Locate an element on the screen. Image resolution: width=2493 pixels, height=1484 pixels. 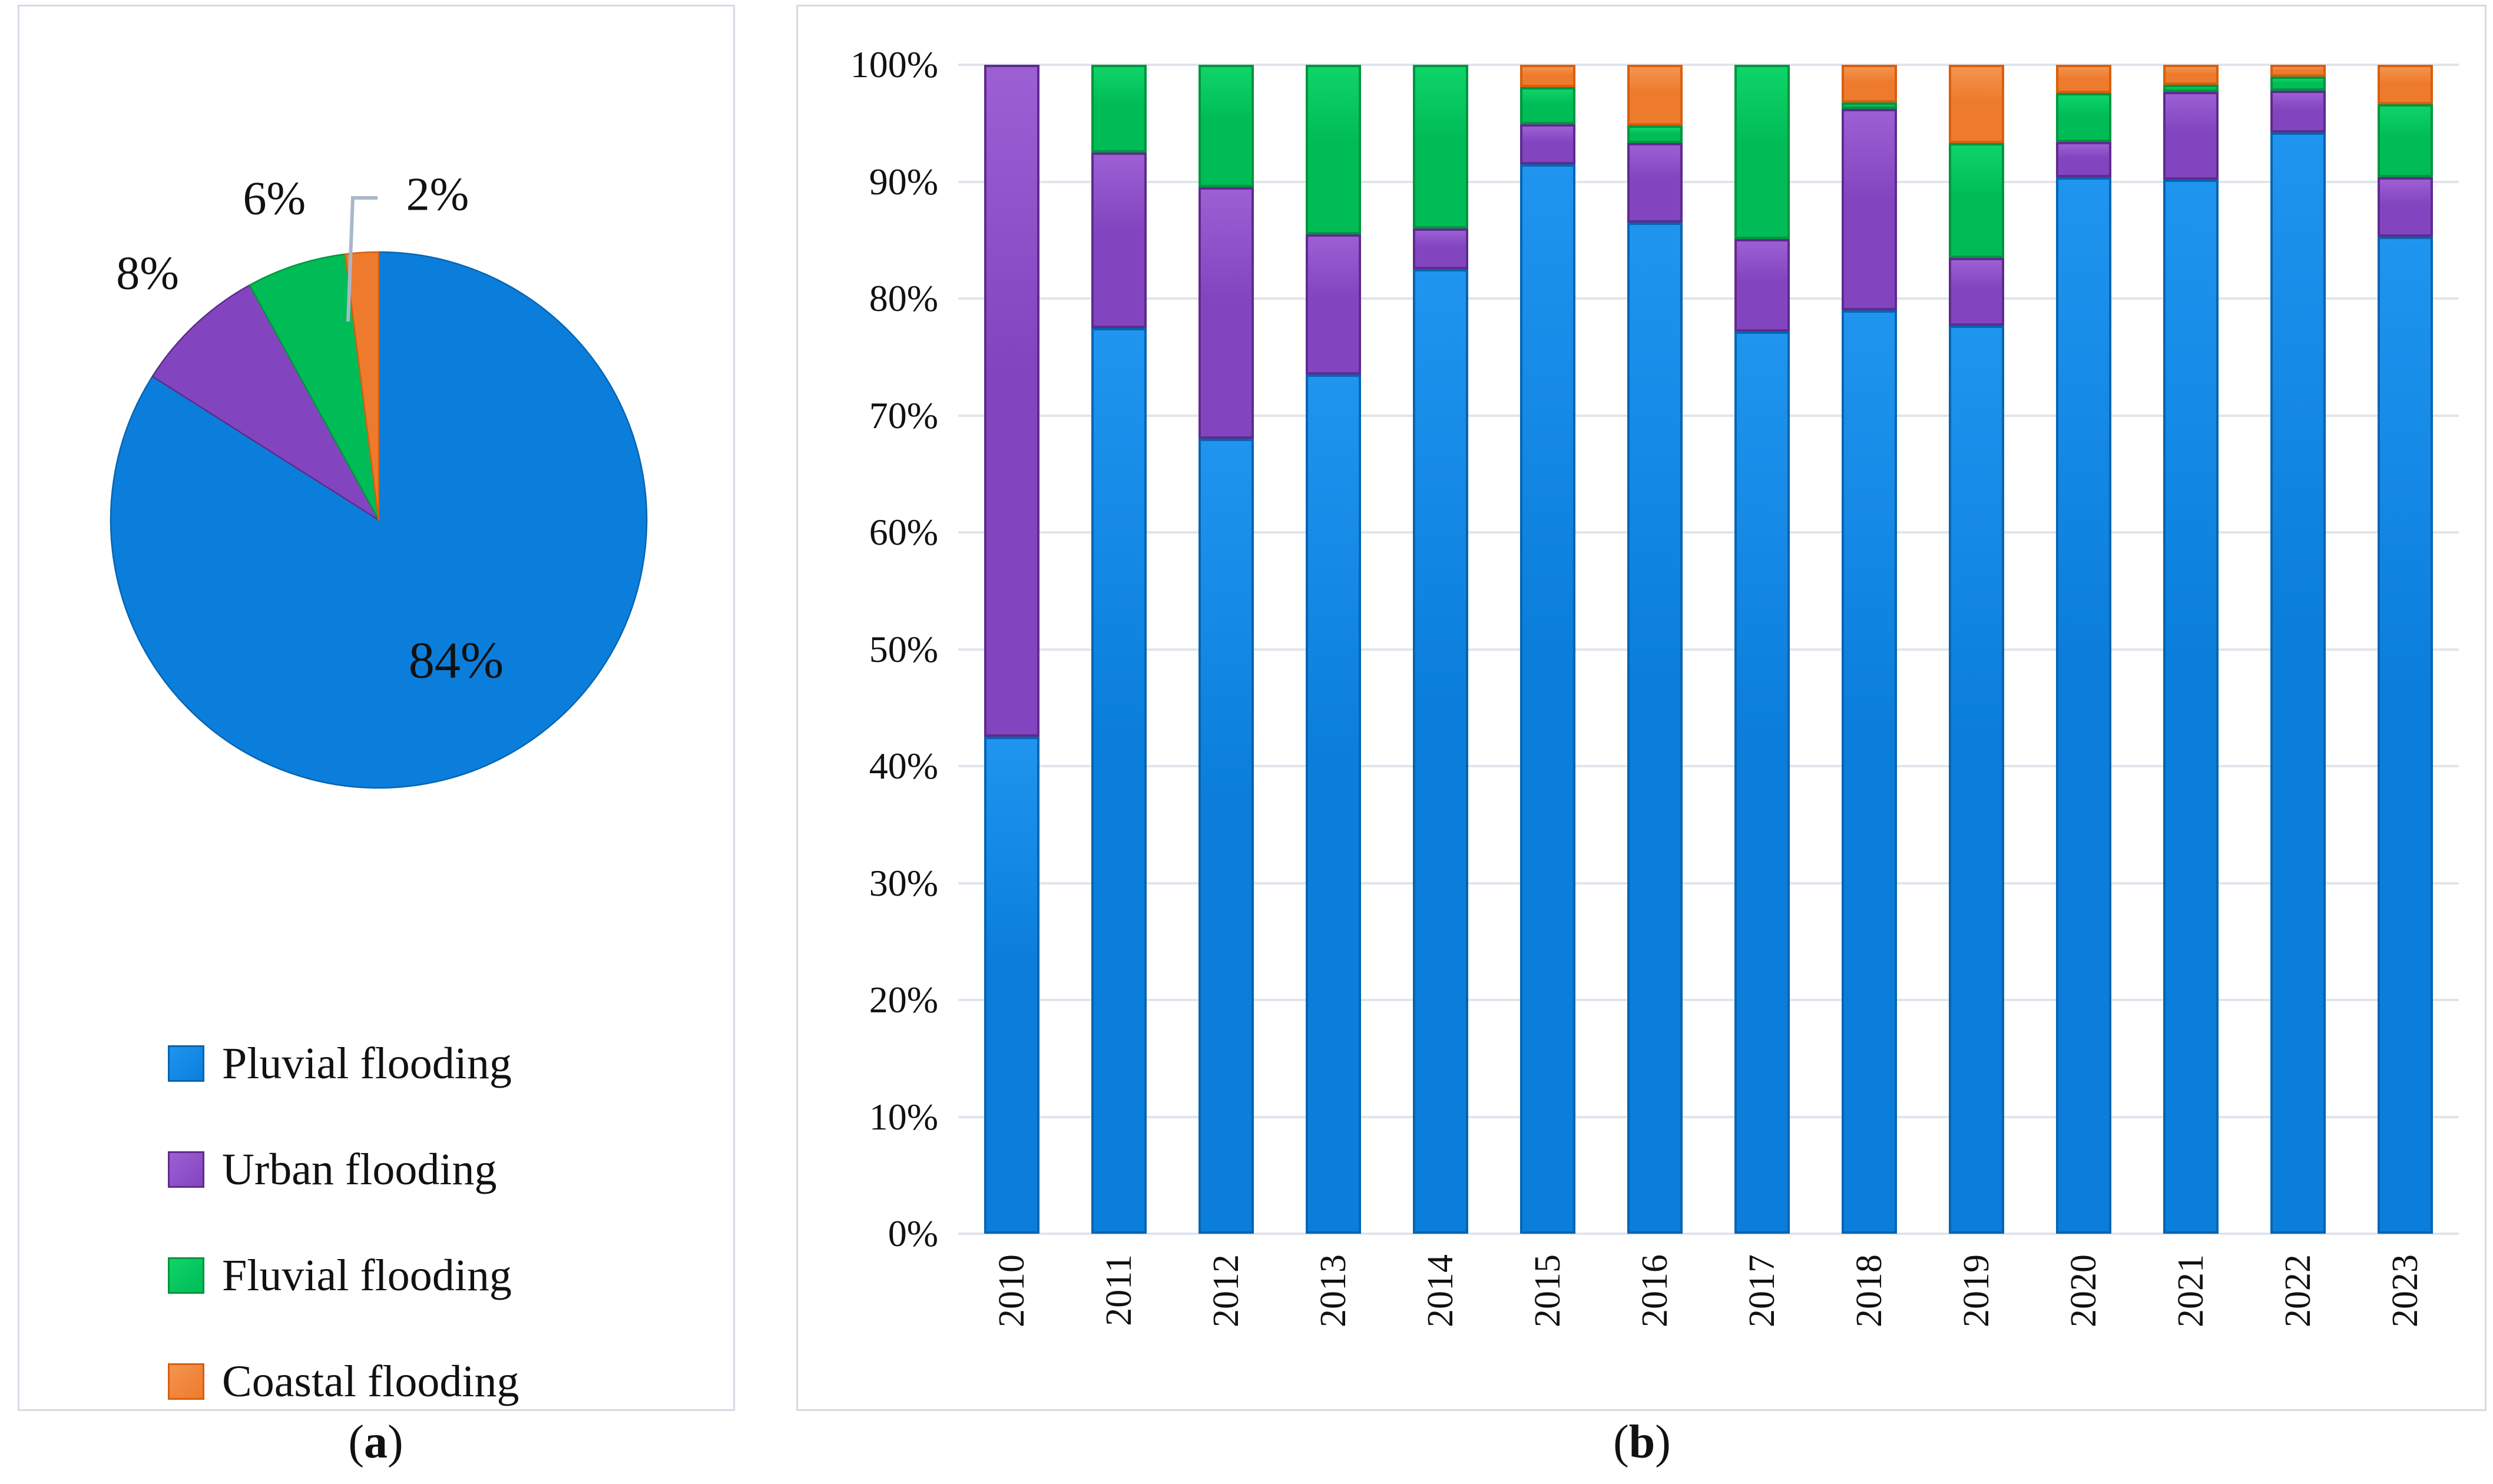
bar-segment-2014-fluvial-flooding is located at coordinates (1440, 146).